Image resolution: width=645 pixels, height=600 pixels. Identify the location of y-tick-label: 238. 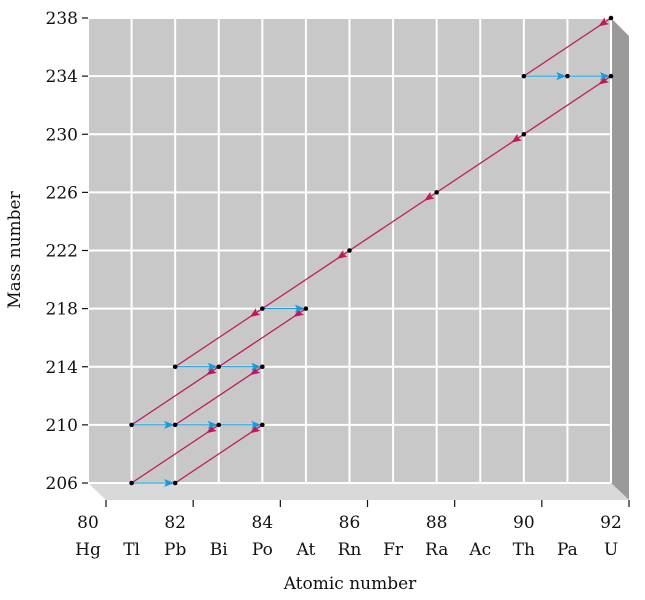
(62, 19).